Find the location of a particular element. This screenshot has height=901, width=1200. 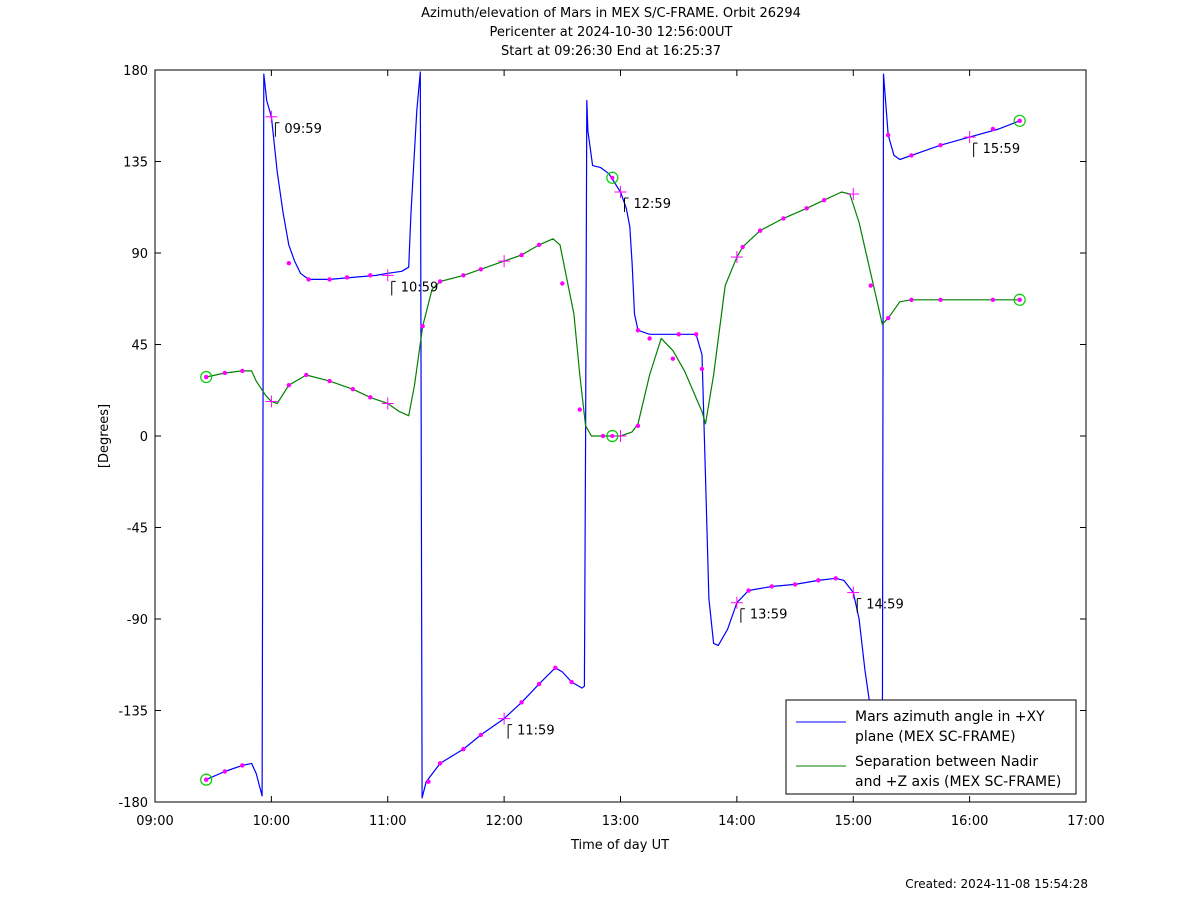

y-tick-label-3: 45 is located at coordinates (139, 346).